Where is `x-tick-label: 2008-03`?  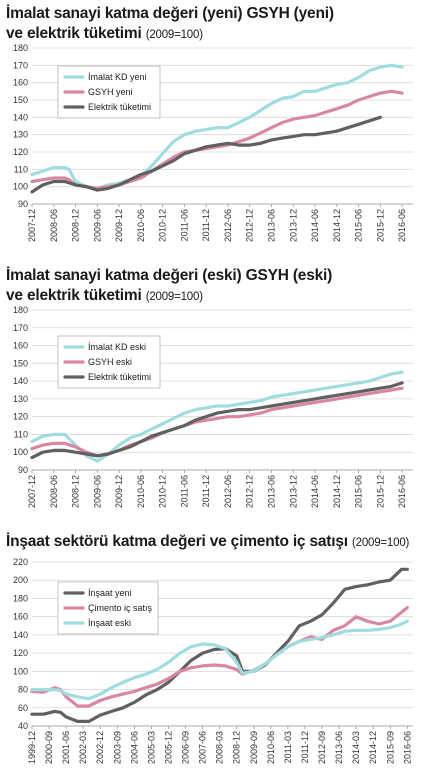 x-tick-label: 2008-03 is located at coordinates (220, 747).